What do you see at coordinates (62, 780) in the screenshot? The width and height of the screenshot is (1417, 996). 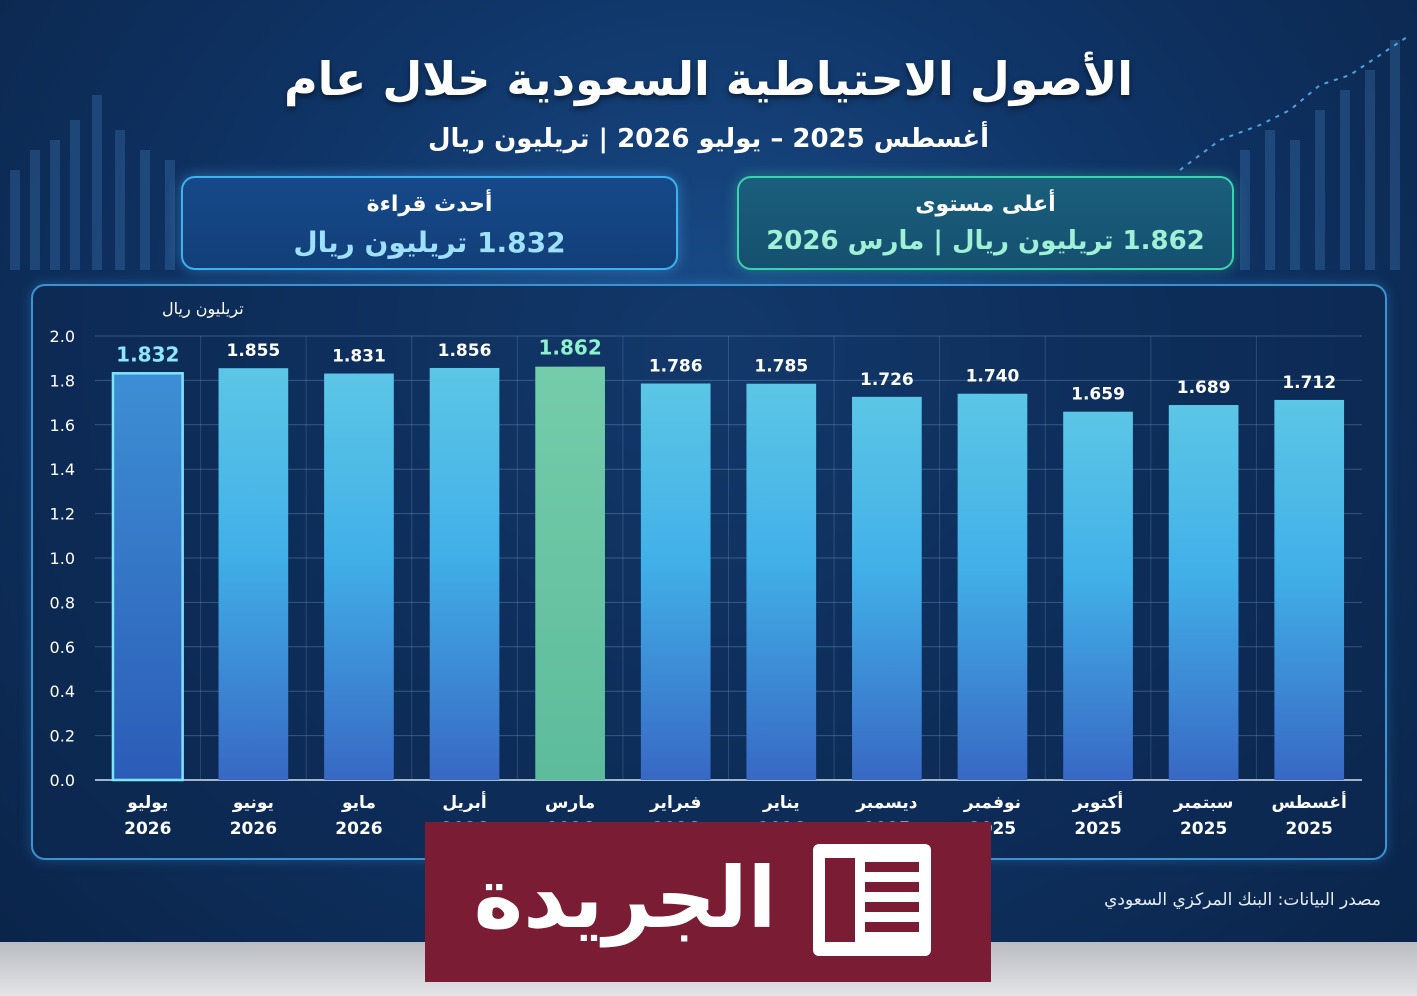 I see `y-tick-label: 0.0` at bounding box center [62, 780].